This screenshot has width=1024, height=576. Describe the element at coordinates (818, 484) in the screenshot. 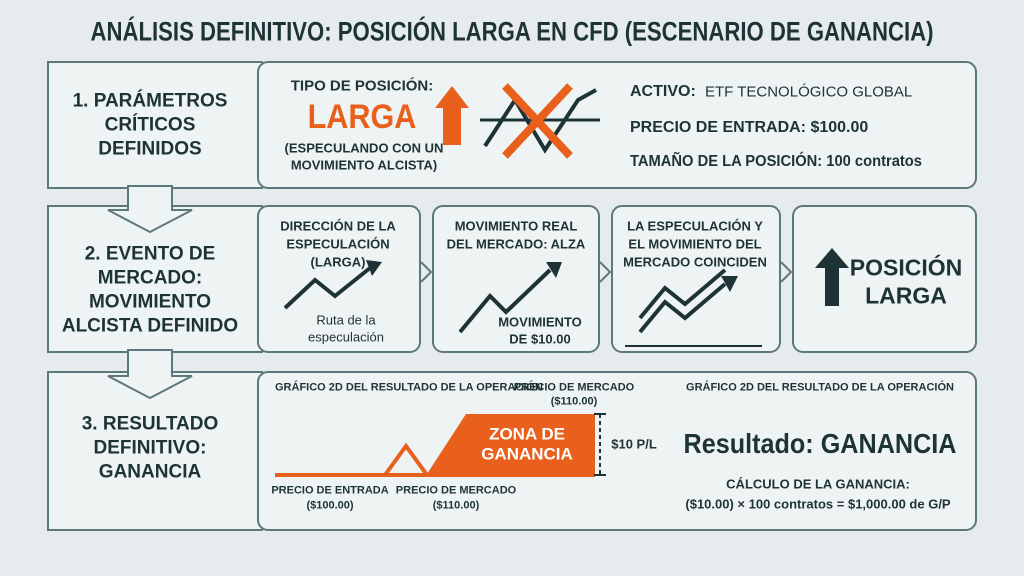

I see `calc-label: CÁLCULO DE LA GANANCIA:` at that location.